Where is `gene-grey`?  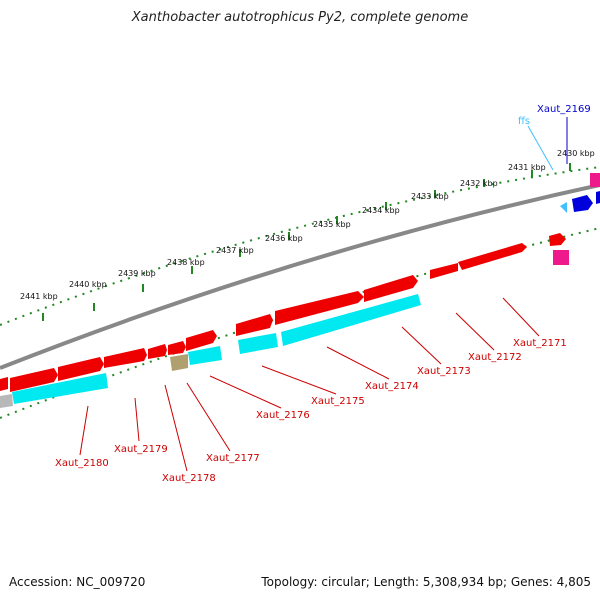 gene-grey is located at coordinates (6, 401).